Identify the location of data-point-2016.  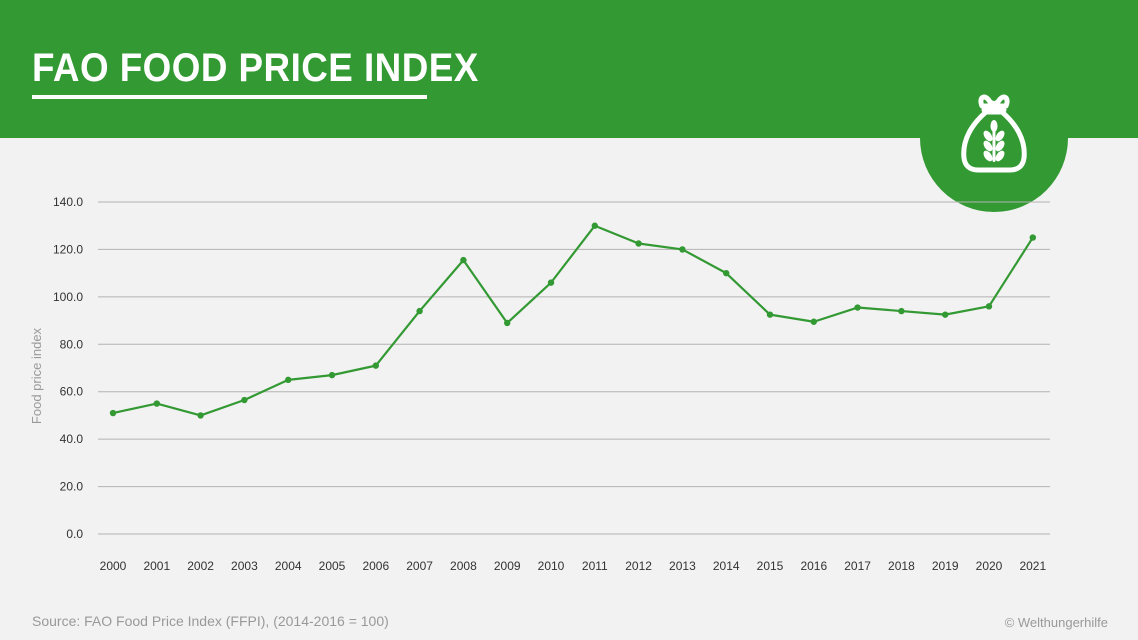
(813, 321).